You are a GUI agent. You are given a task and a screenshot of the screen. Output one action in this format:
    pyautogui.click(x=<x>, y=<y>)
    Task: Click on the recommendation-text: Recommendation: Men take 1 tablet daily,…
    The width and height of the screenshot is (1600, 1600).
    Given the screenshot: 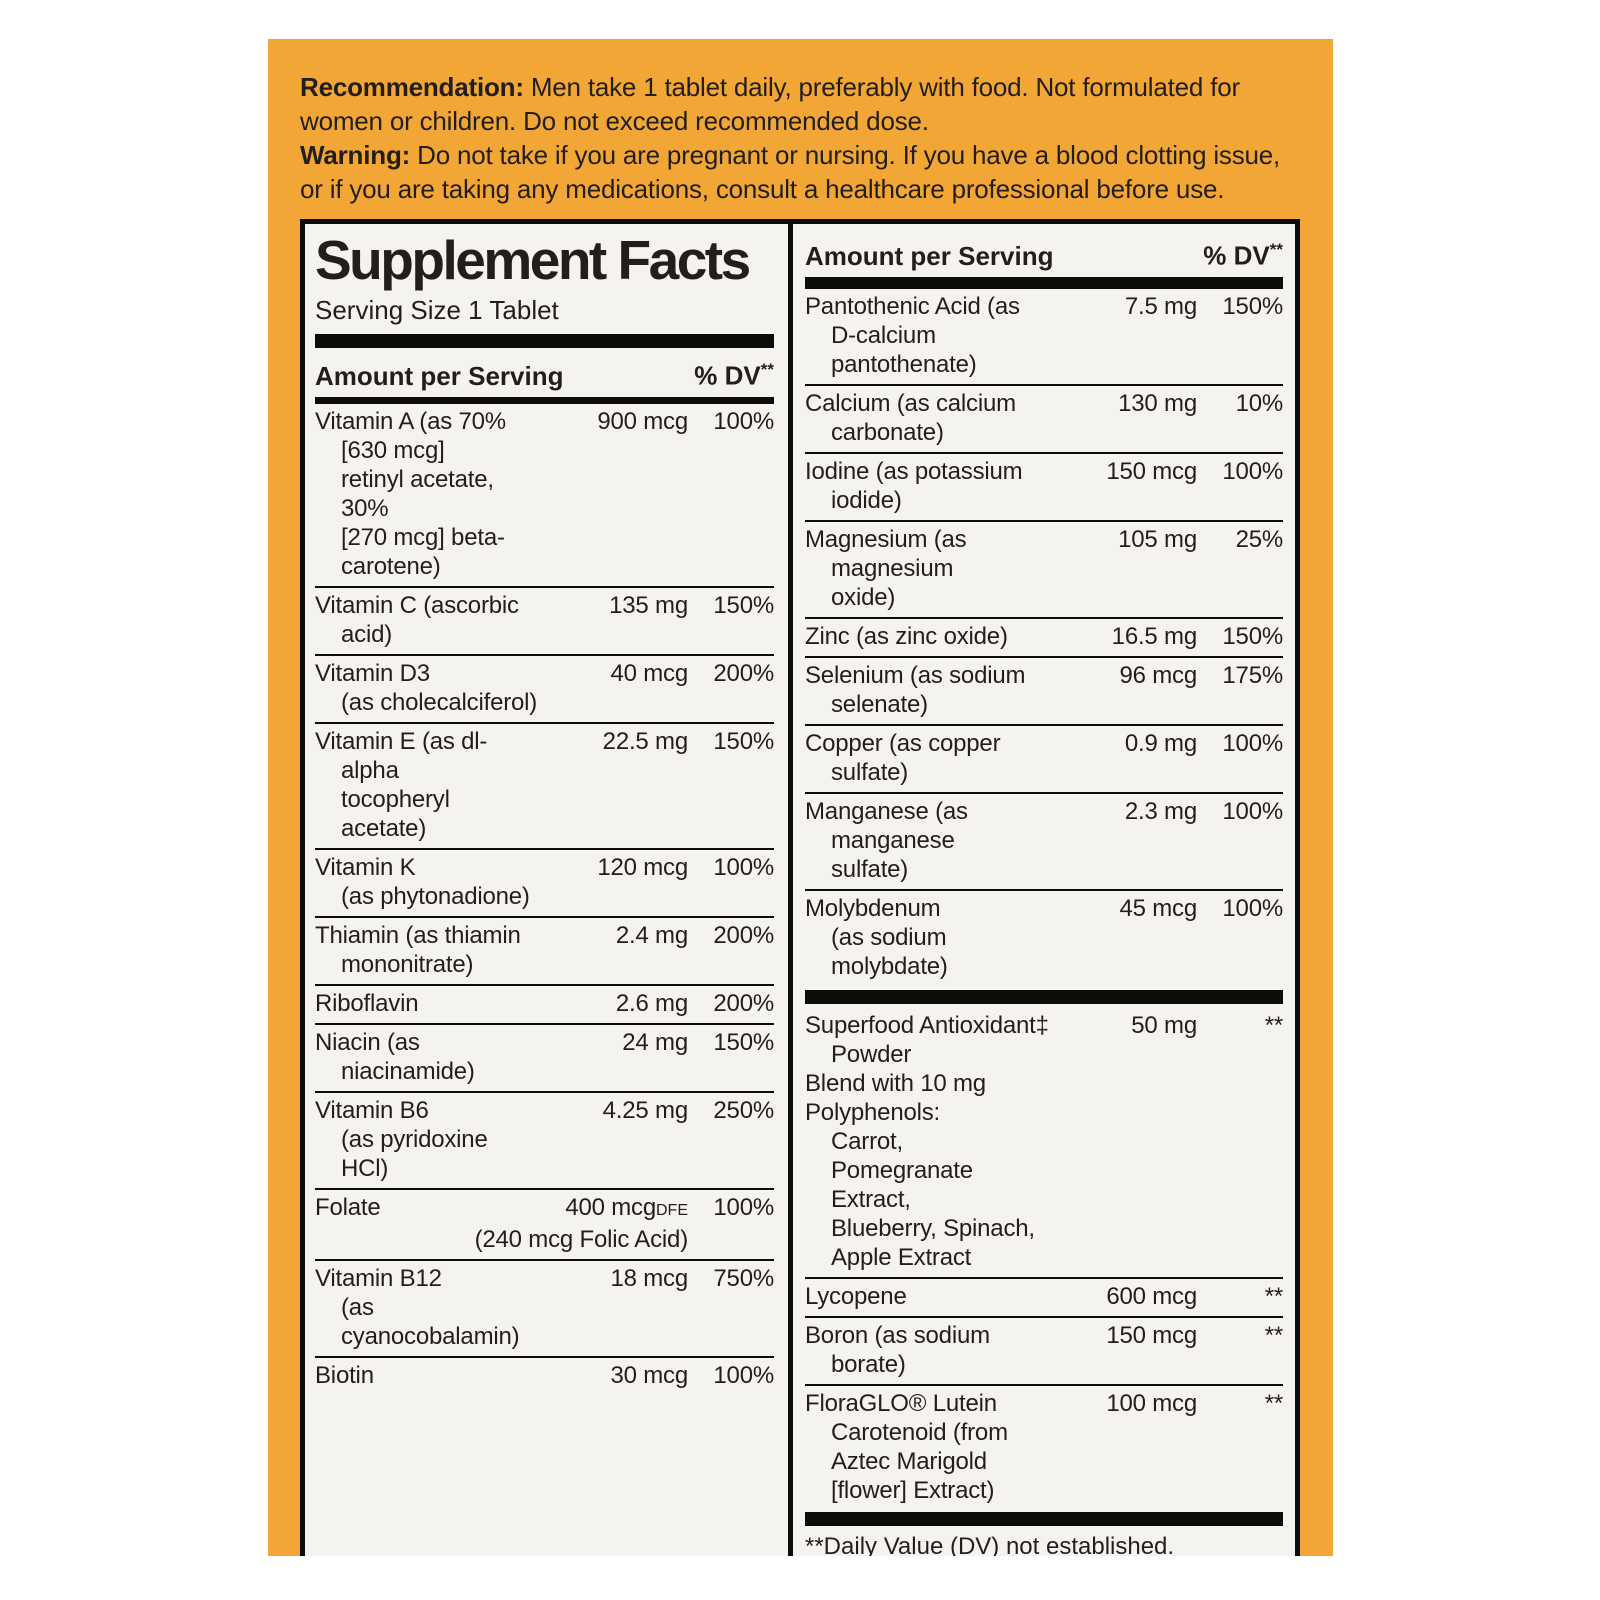 What is the action you would take?
    pyautogui.click(x=800, y=104)
    